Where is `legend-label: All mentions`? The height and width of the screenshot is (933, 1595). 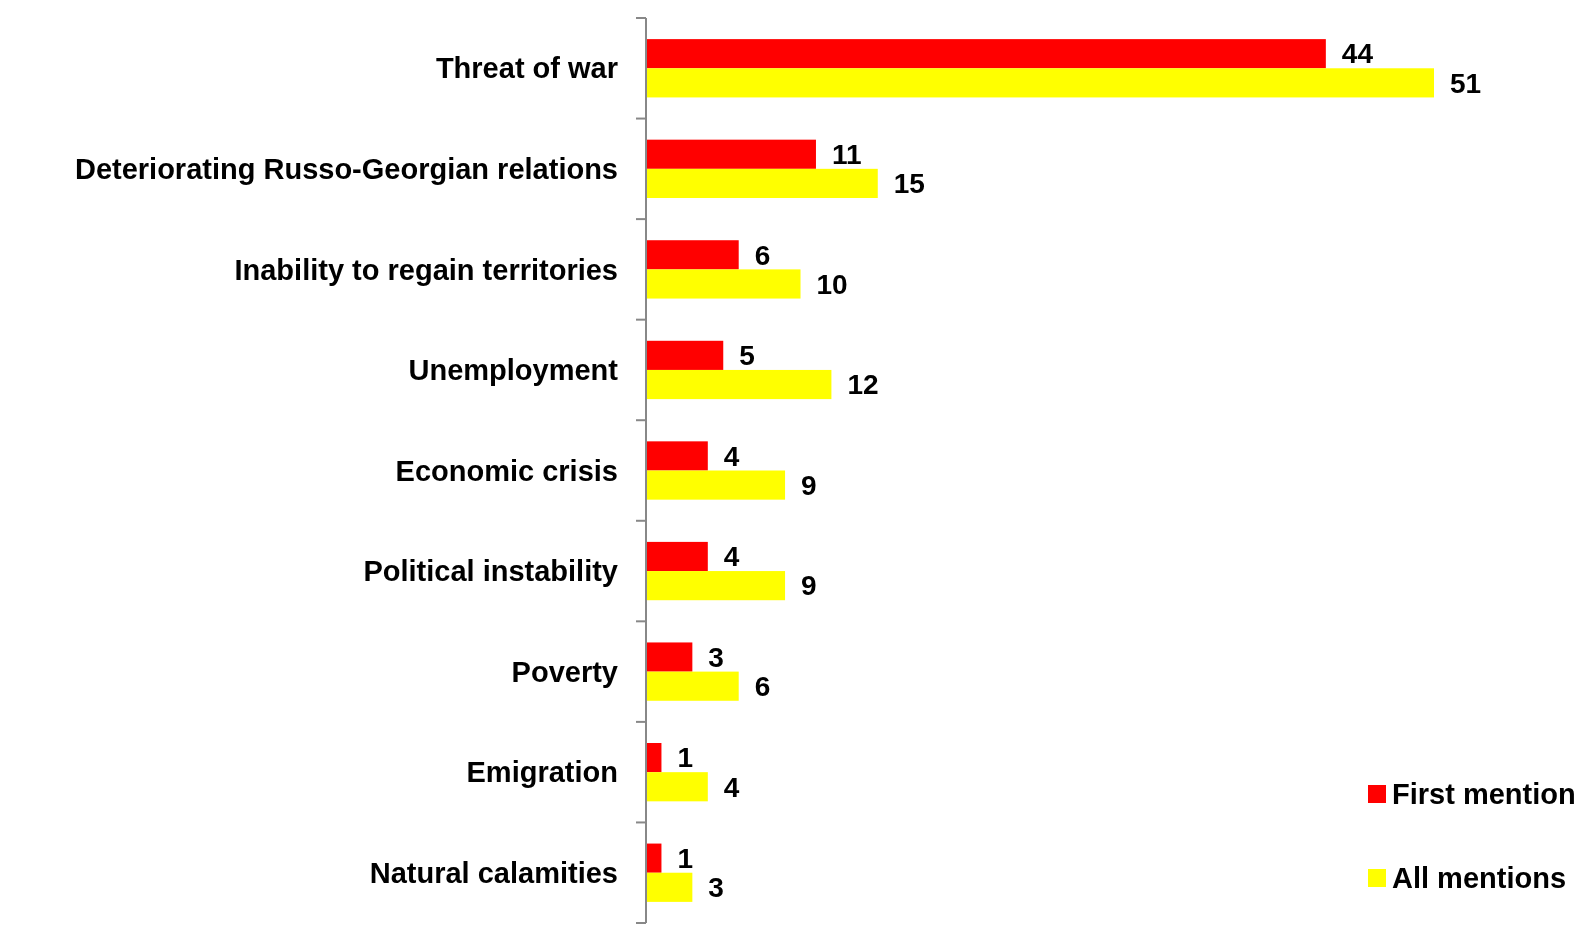 legend-label: All mentions is located at coordinates (1479, 878).